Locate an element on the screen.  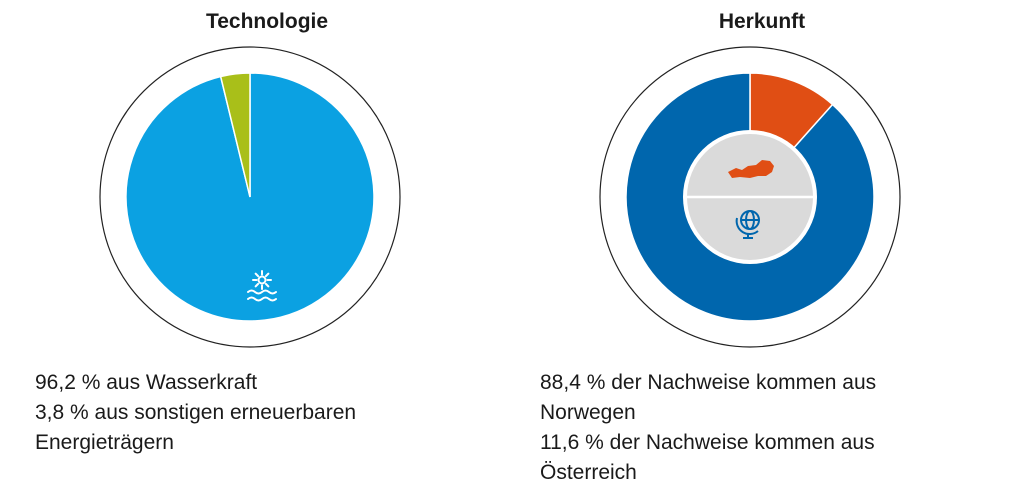
pie-slice-aus-sonstigen-erneuerbaren-energietr-gern is located at coordinates (235, 135).